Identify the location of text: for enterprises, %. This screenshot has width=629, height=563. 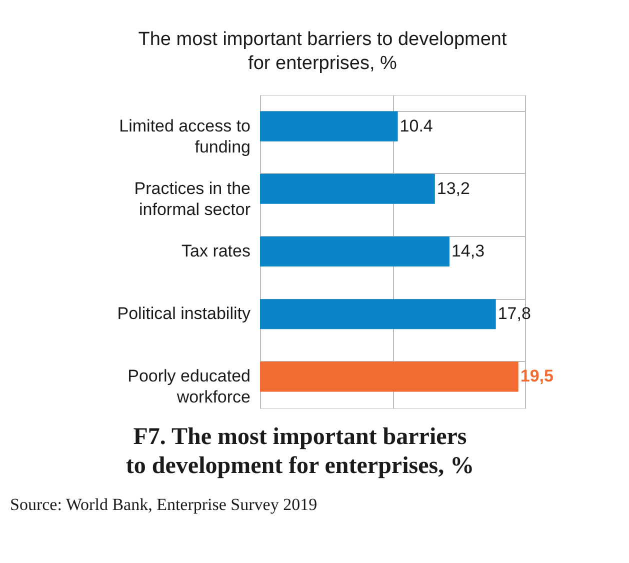
(322, 63).